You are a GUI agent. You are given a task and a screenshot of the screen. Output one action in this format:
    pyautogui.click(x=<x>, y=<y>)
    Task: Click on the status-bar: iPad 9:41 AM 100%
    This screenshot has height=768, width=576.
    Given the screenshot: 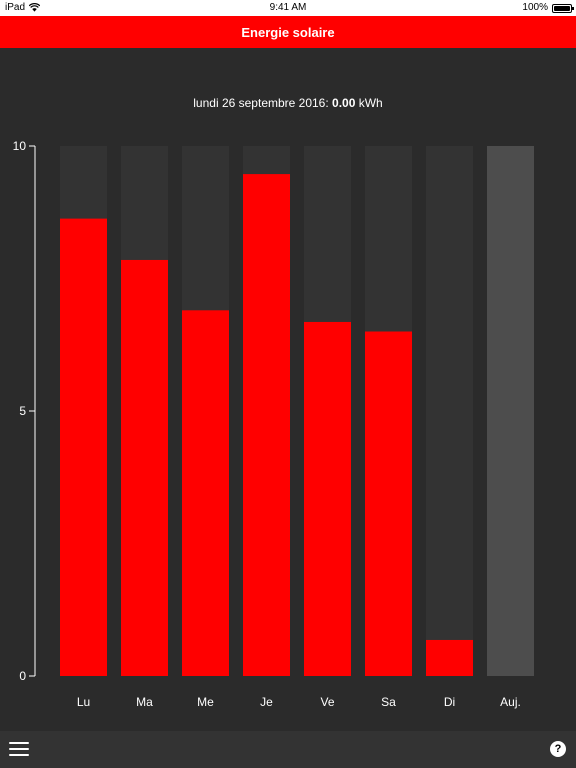 What is the action you would take?
    pyautogui.click(x=288, y=8)
    